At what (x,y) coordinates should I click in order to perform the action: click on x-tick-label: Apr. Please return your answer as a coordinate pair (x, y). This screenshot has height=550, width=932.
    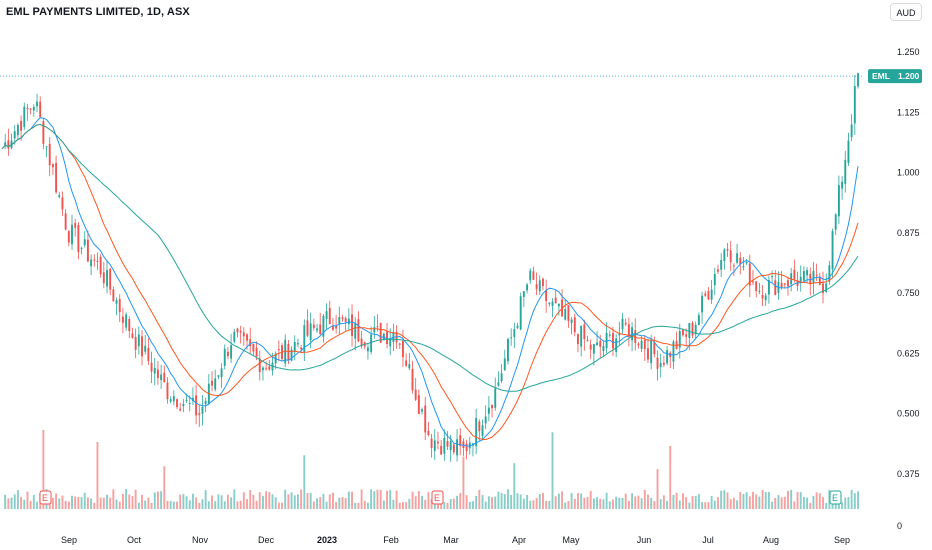
    Looking at the image, I should click on (519, 540).